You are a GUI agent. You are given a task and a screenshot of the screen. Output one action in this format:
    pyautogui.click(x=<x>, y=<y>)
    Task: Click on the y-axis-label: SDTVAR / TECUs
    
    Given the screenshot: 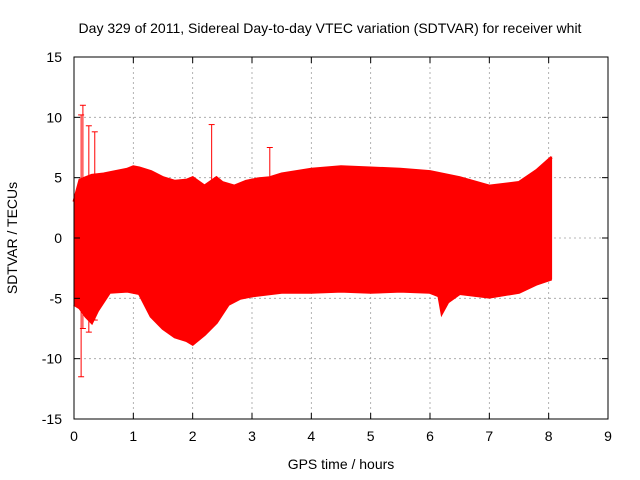 What is the action you would take?
    pyautogui.click(x=12, y=238)
    